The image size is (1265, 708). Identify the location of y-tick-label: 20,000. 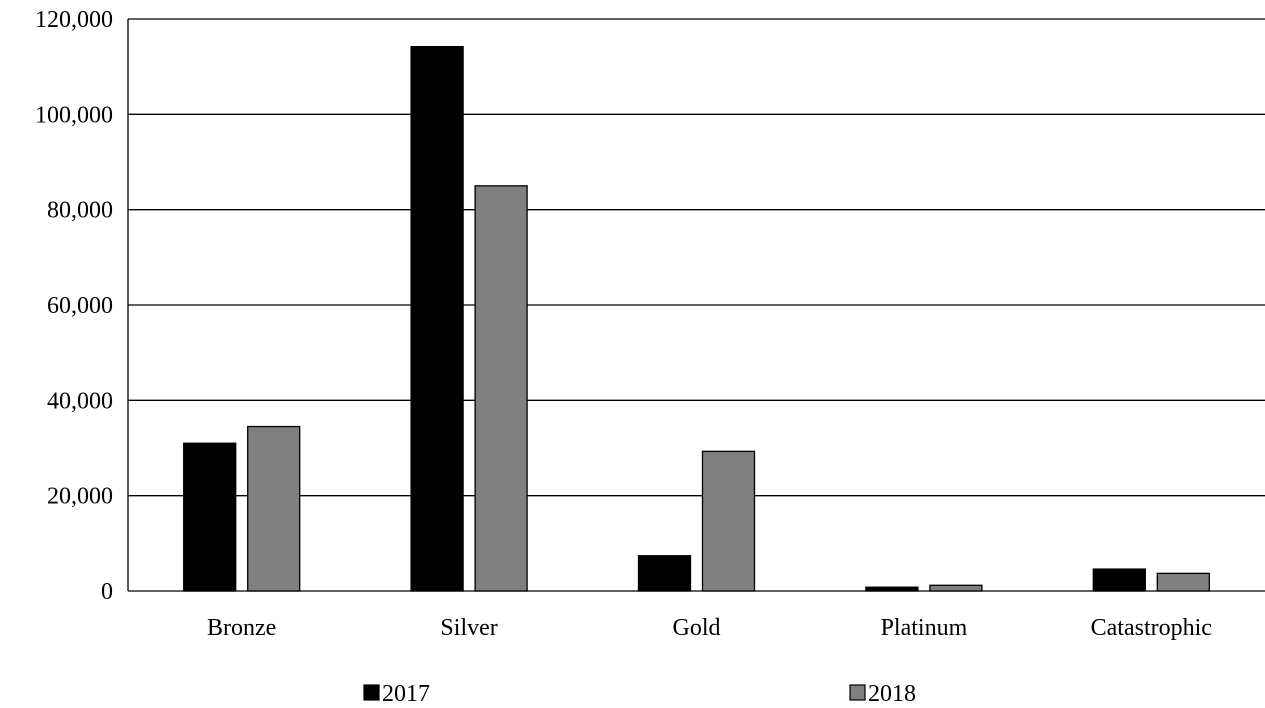
(80, 497).